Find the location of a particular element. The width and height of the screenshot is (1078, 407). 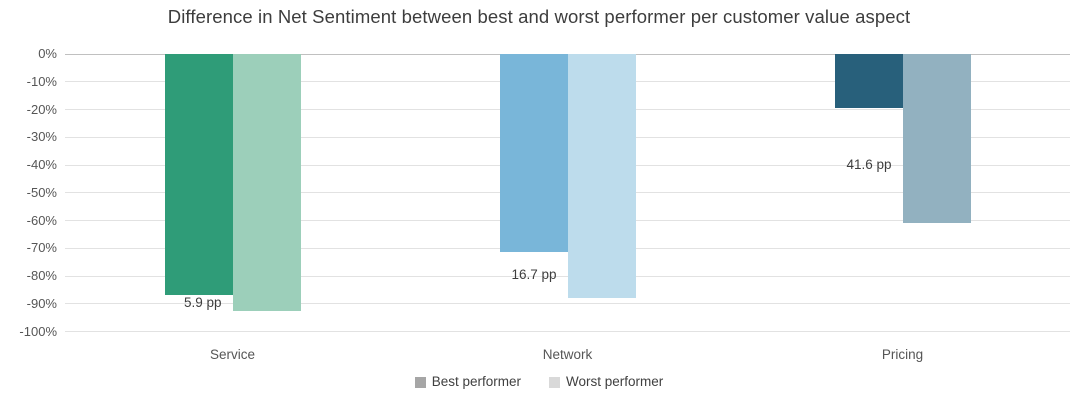

legend-label: Worst performer is located at coordinates (615, 381).